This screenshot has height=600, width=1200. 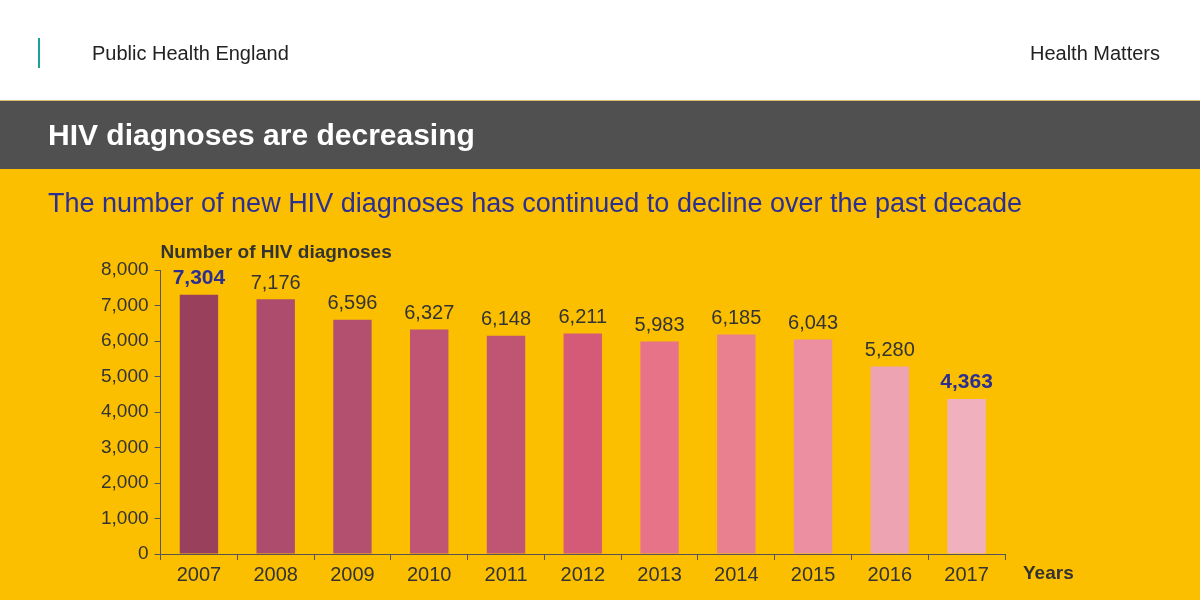 I want to click on x-tick-label: 2010, so click(x=429, y=573).